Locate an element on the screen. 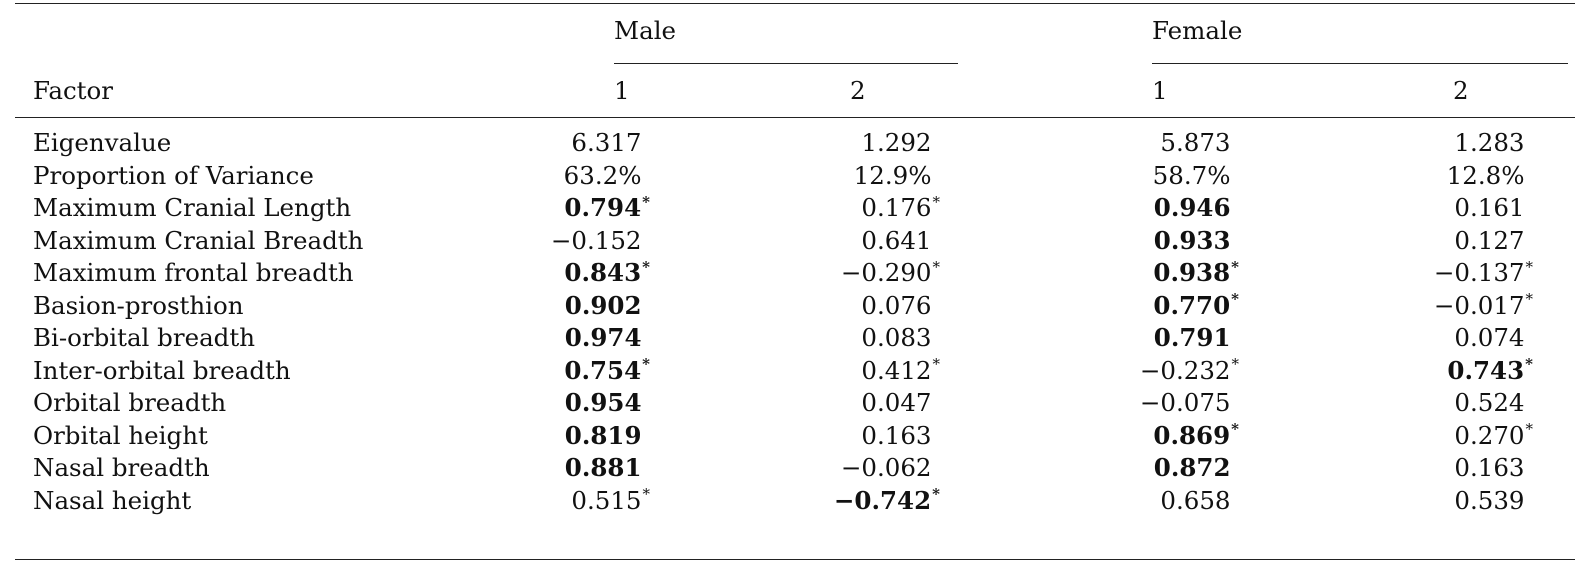 This screenshot has width=1590, height=570. row-label: Basion-prosthion is located at coordinates (138, 305).